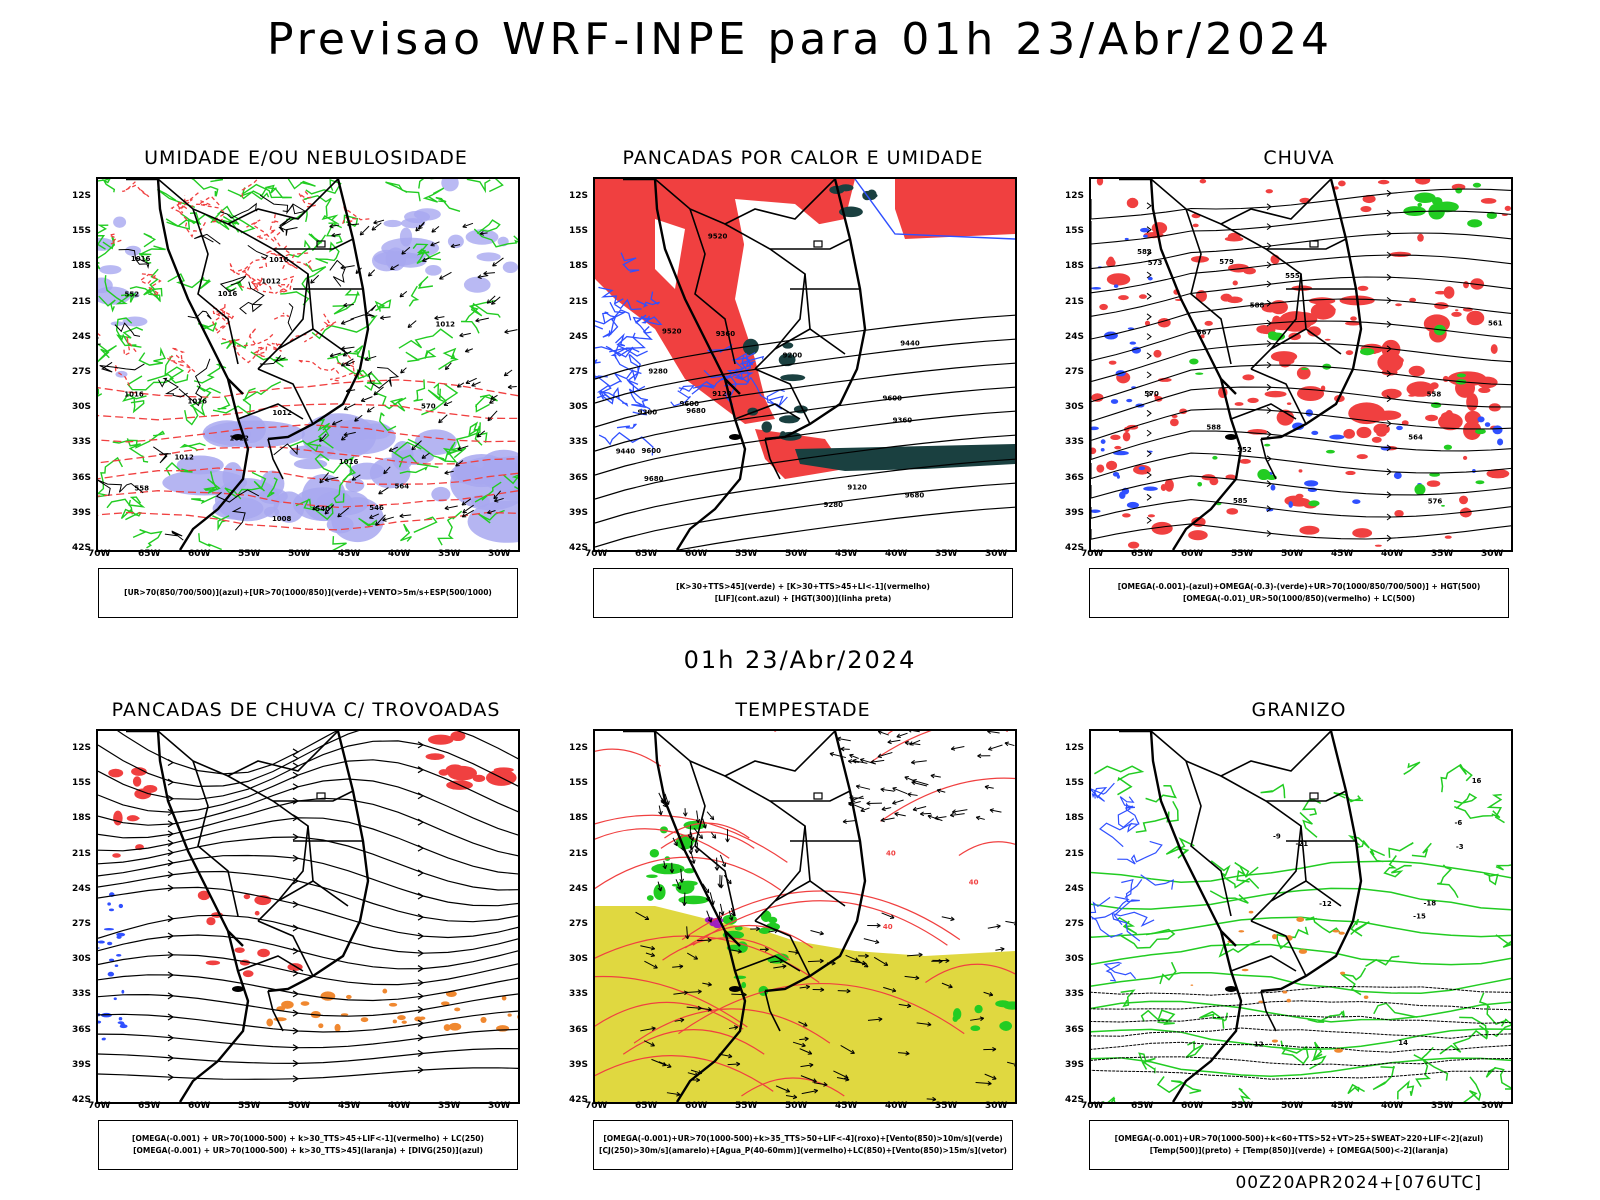 The image size is (1600, 1200). What do you see at coordinates (1257, 305) in the screenshot?
I see `contour-label: 588` at bounding box center [1257, 305].